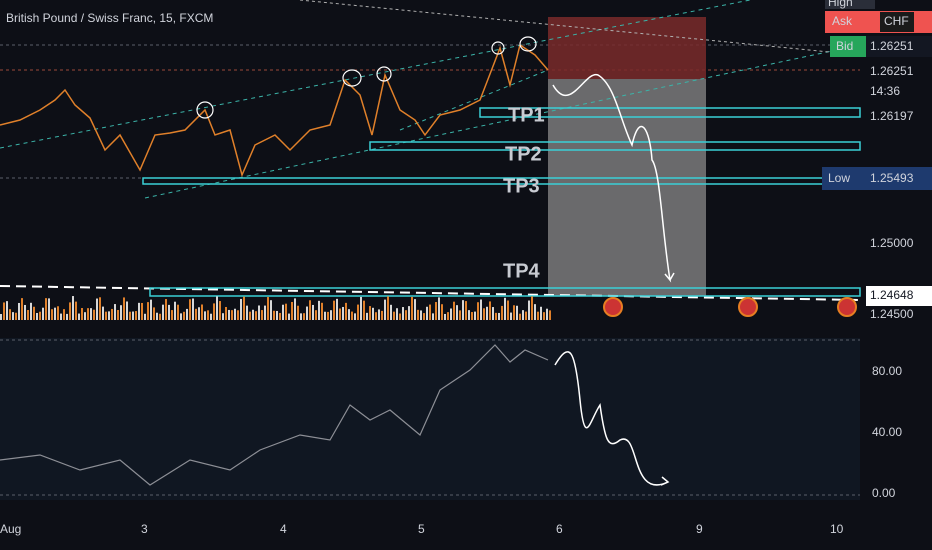  I want to click on badge-label: Bid, so click(844, 46).